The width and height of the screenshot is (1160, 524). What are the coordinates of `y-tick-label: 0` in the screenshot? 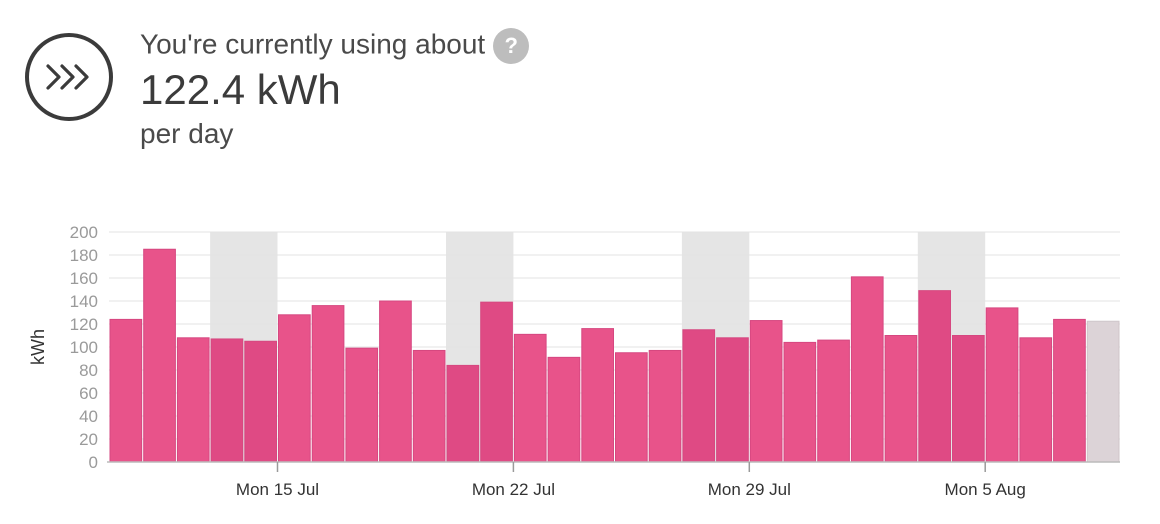 It's located at (93, 462).